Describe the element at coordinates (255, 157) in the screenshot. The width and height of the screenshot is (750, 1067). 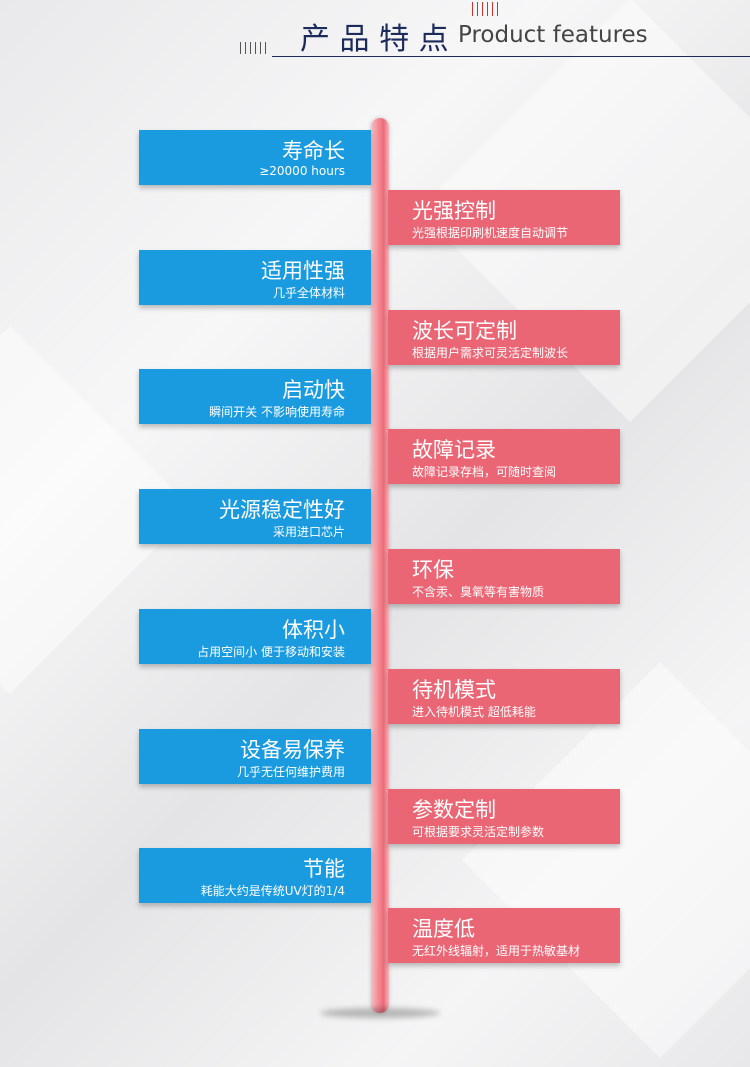
I see `feature-box-left: 寿命长 ≥20000 hours` at that location.